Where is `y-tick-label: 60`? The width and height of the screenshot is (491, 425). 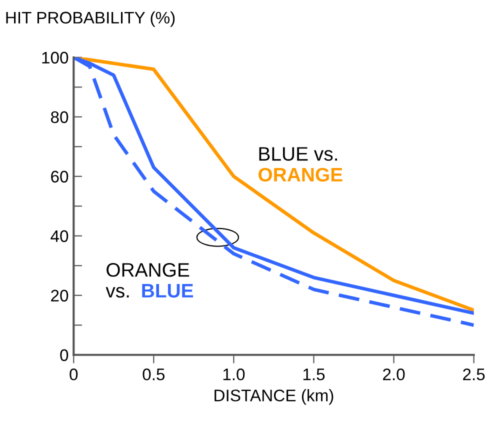
y-tick-label: 60 is located at coordinates (59, 176).